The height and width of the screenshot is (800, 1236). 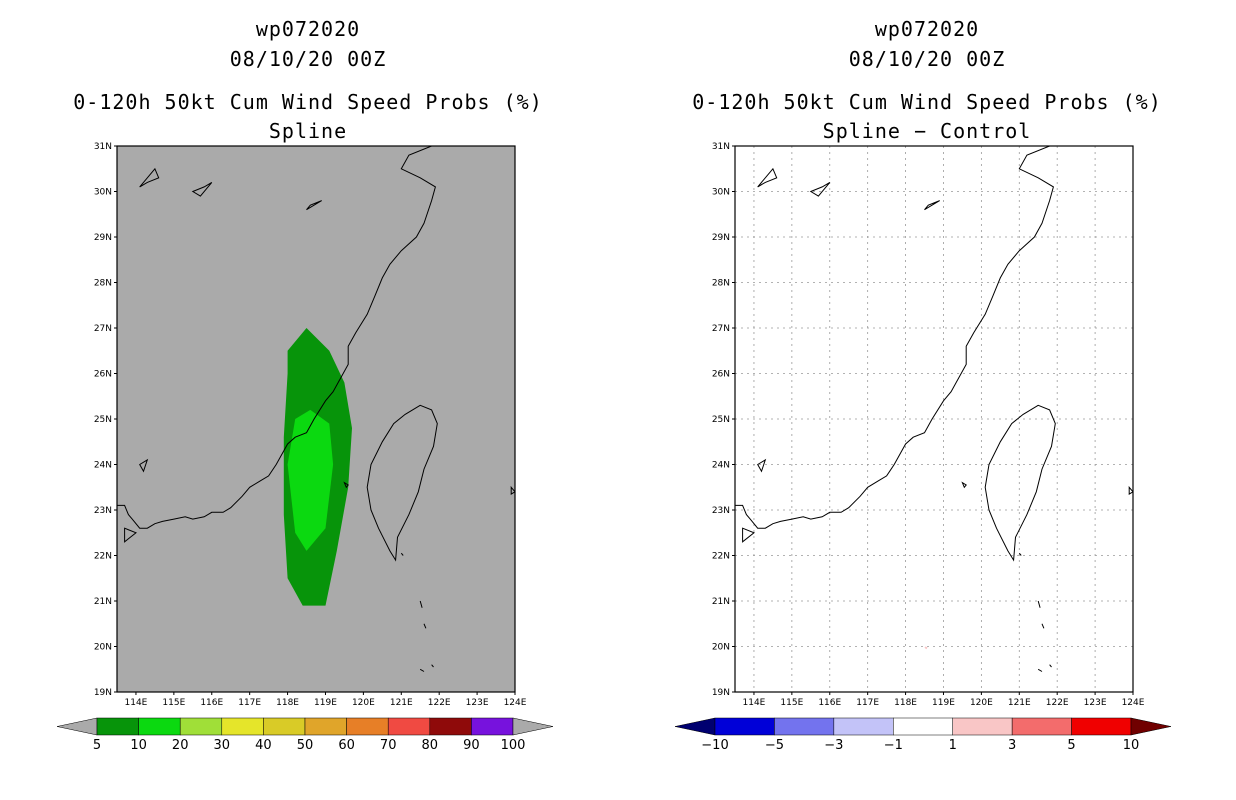 I want to click on right-ytick-label-21N: 21N, so click(x=721, y=602).